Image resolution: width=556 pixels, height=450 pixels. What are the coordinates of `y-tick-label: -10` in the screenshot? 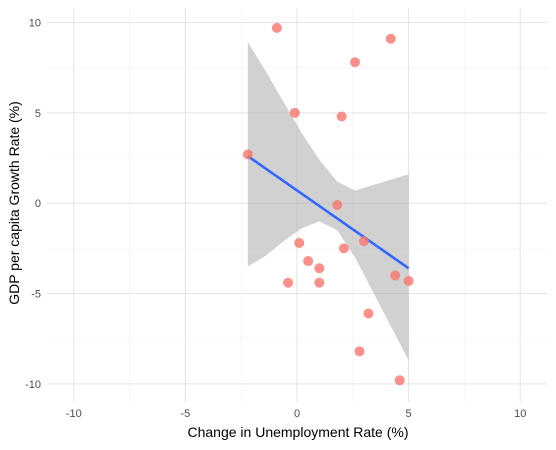 It's located at (33, 385).